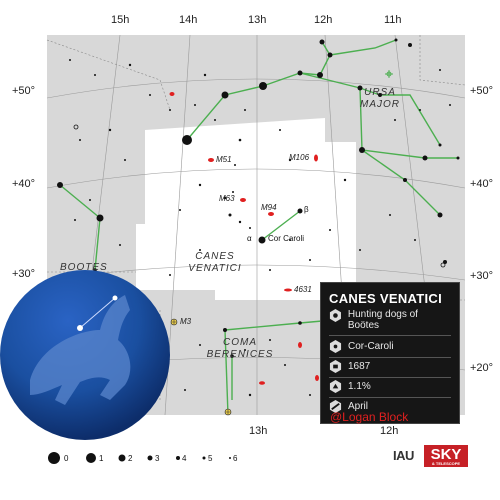 The image size is (500, 500). What do you see at coordinates (371, 346) in the screenshot?
I see `brightest-star-text: Cor-Caroli` at bounding box center [371, 346].